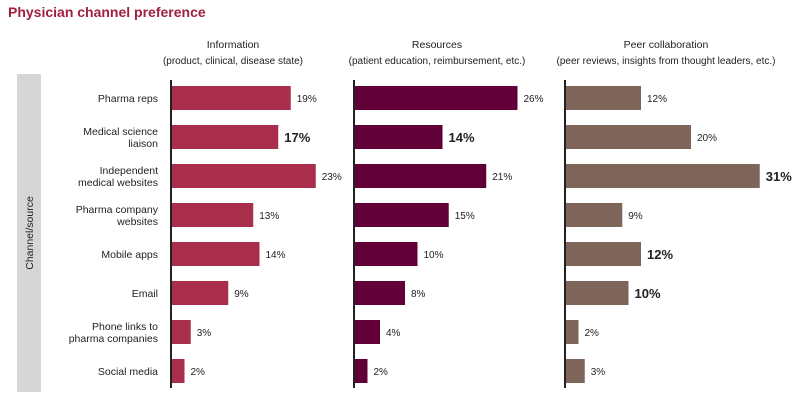 This screenshot has height=400, width=800. What do you see at coordinates (502, 177) in the screenshot?
I see `data-label: 21%` at bounding box center [502, 177].